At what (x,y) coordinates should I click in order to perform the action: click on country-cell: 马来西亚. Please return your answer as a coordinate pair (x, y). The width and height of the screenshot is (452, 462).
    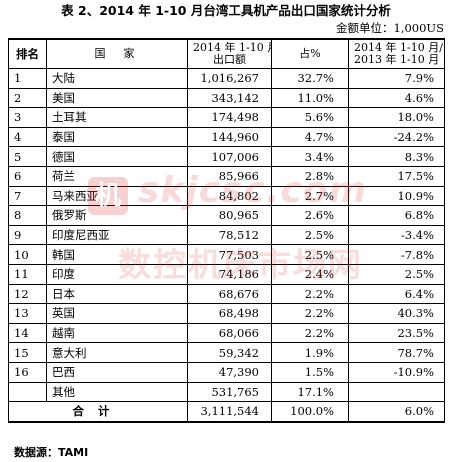
    Looking at the image, I should click on (117, 196).